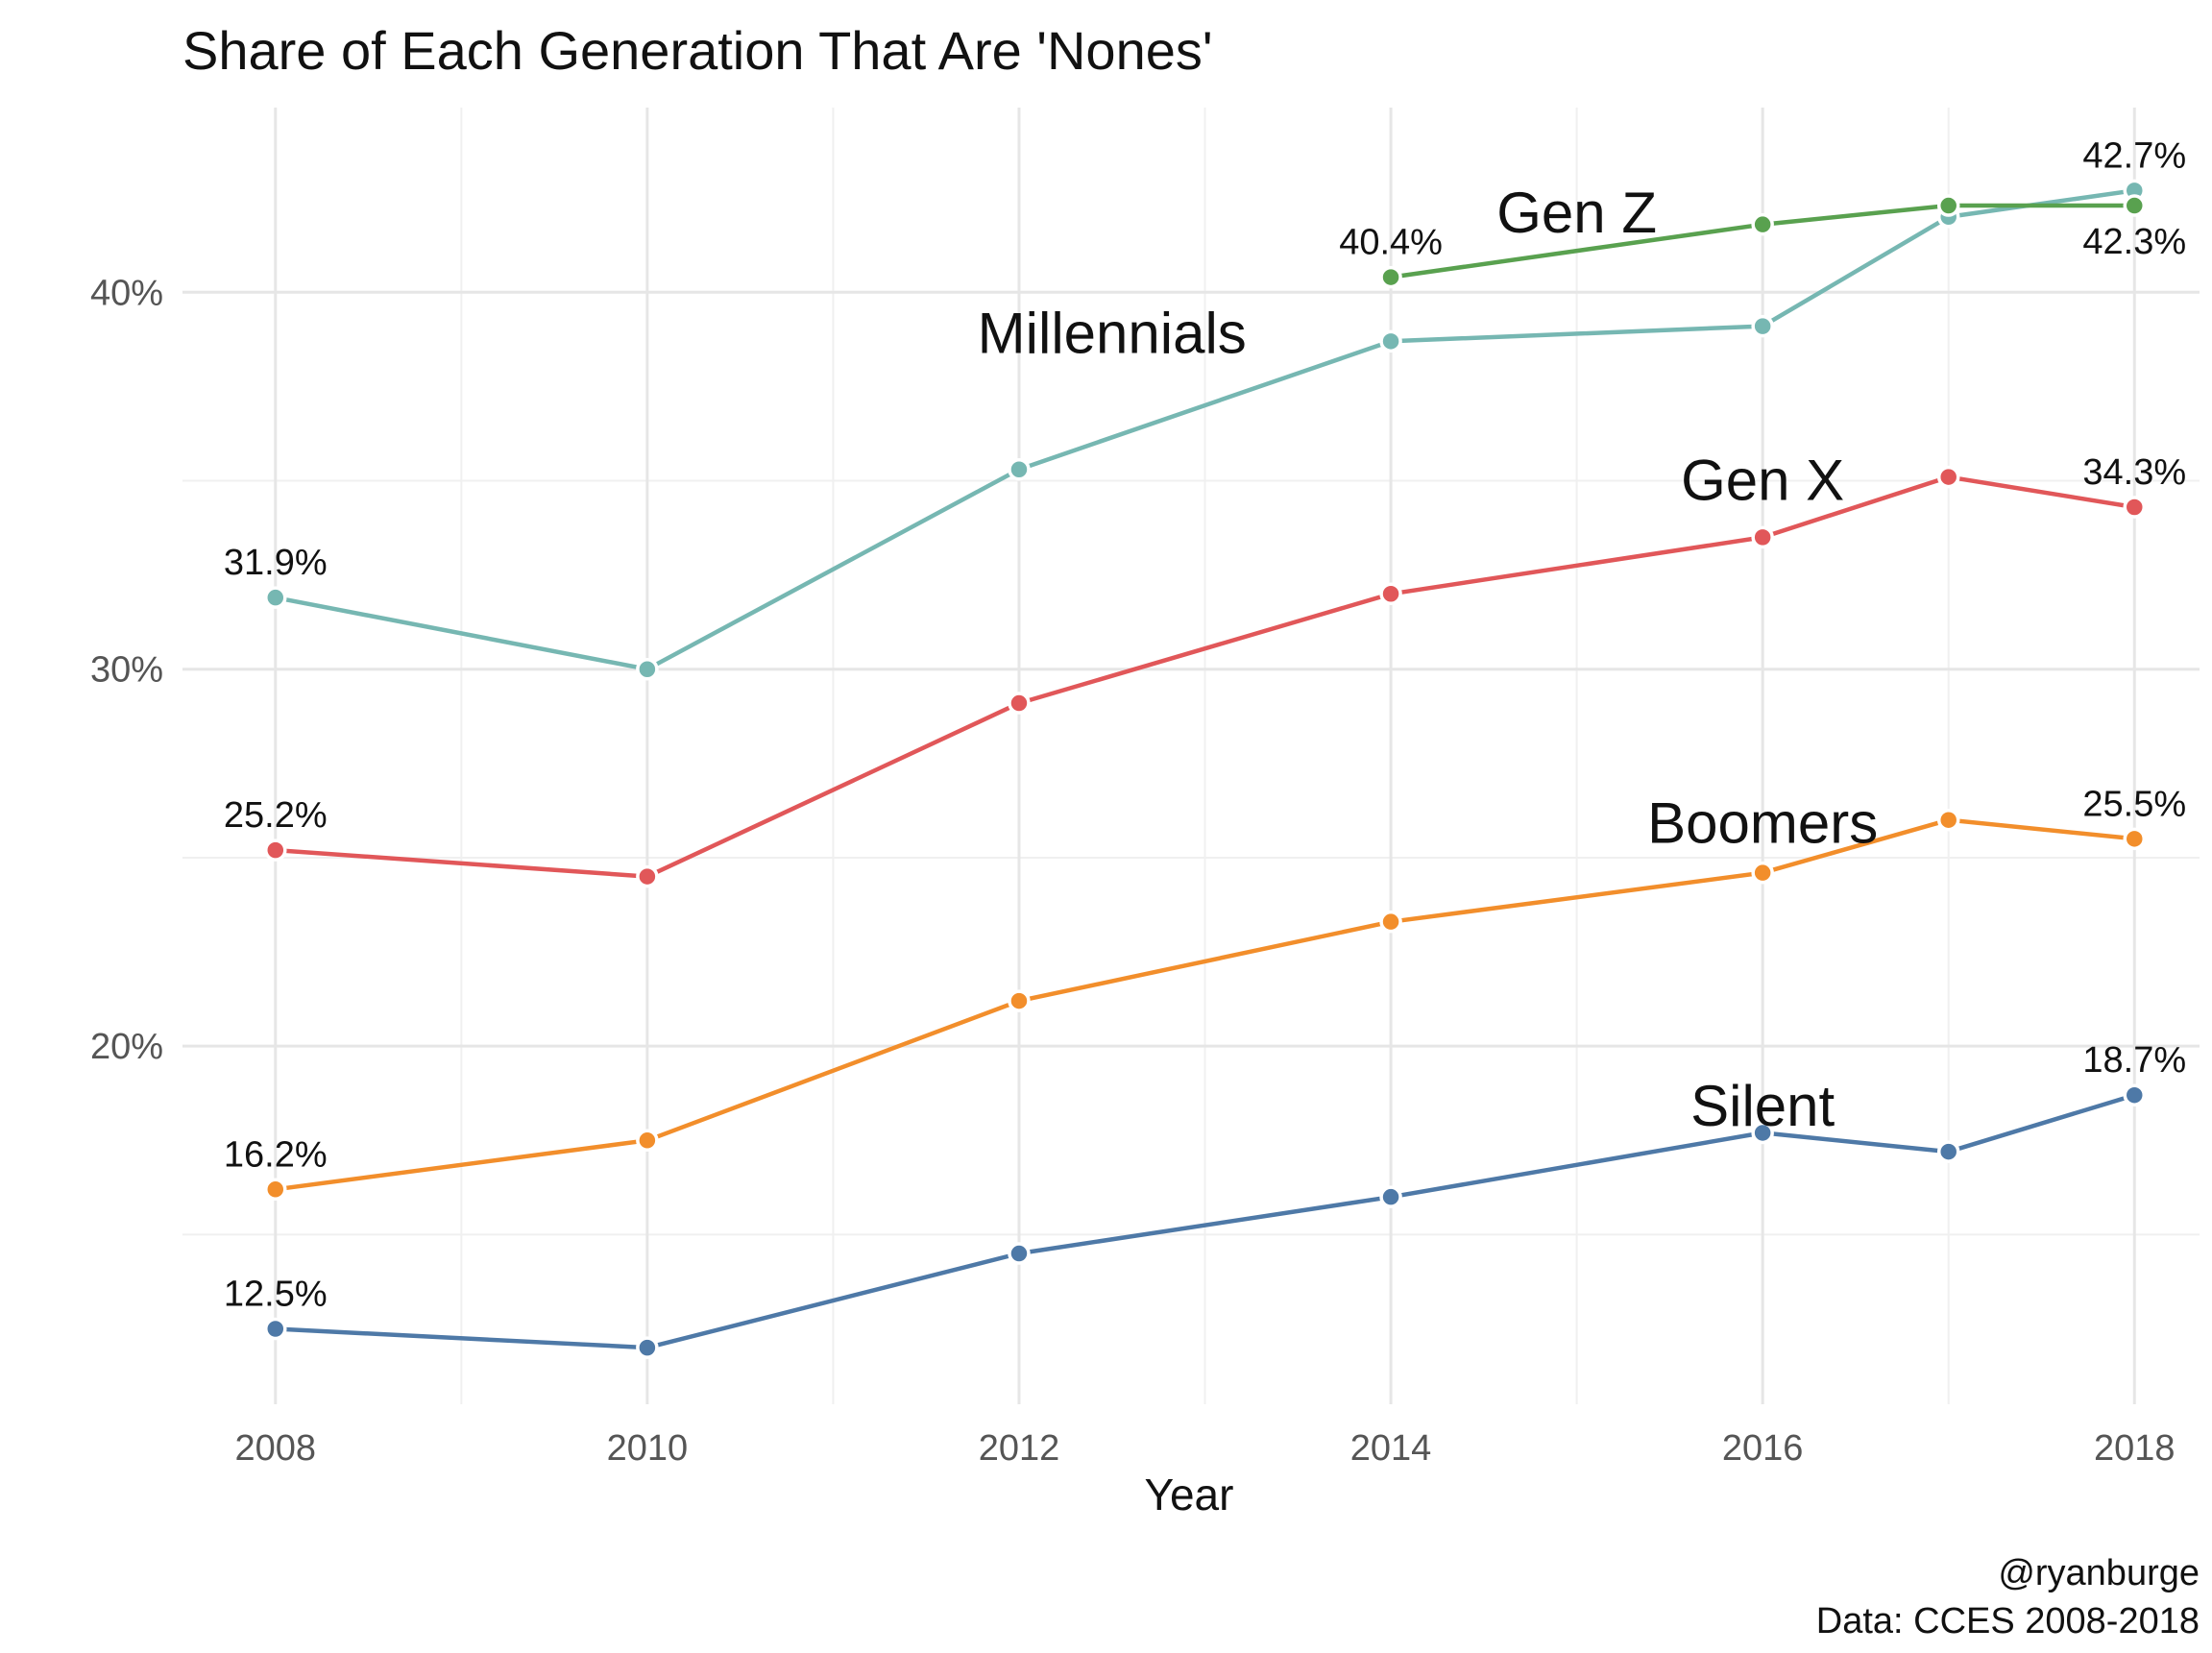 The height and width of the screenshot is (1653, 2212). Describe the element at coordinates (2134, 1060) in the screenshot. I see `value-label: 18.7%` at that location.